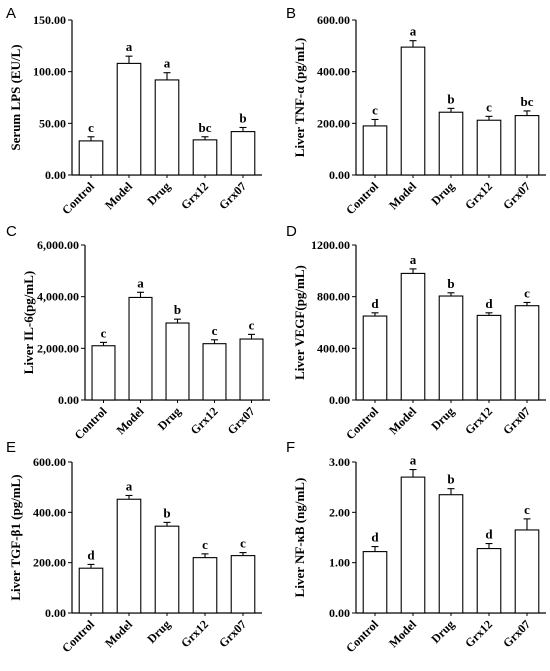 This screenshot has height=671, width=550. I want to click on y-tick-label: 600.00, so click(333, 20).